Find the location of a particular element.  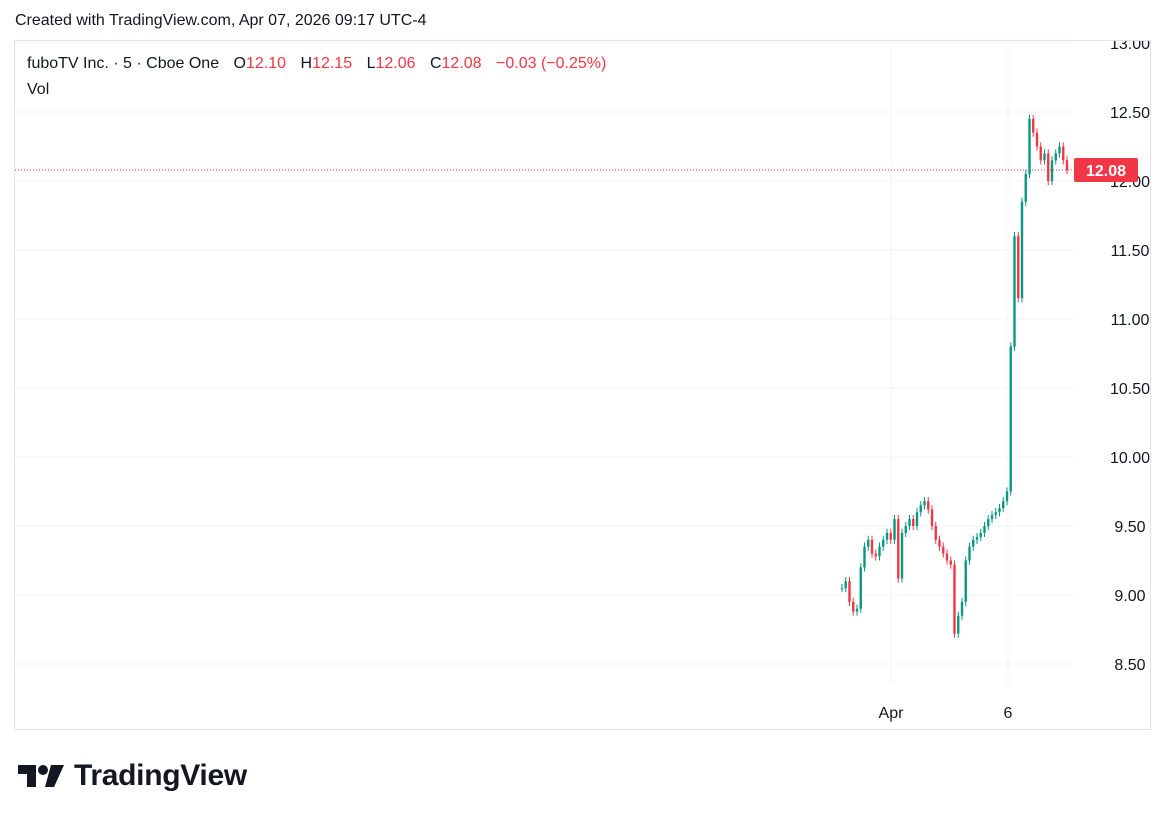

y-tick-label: 12.50 is located at coordinates (1130, 113).